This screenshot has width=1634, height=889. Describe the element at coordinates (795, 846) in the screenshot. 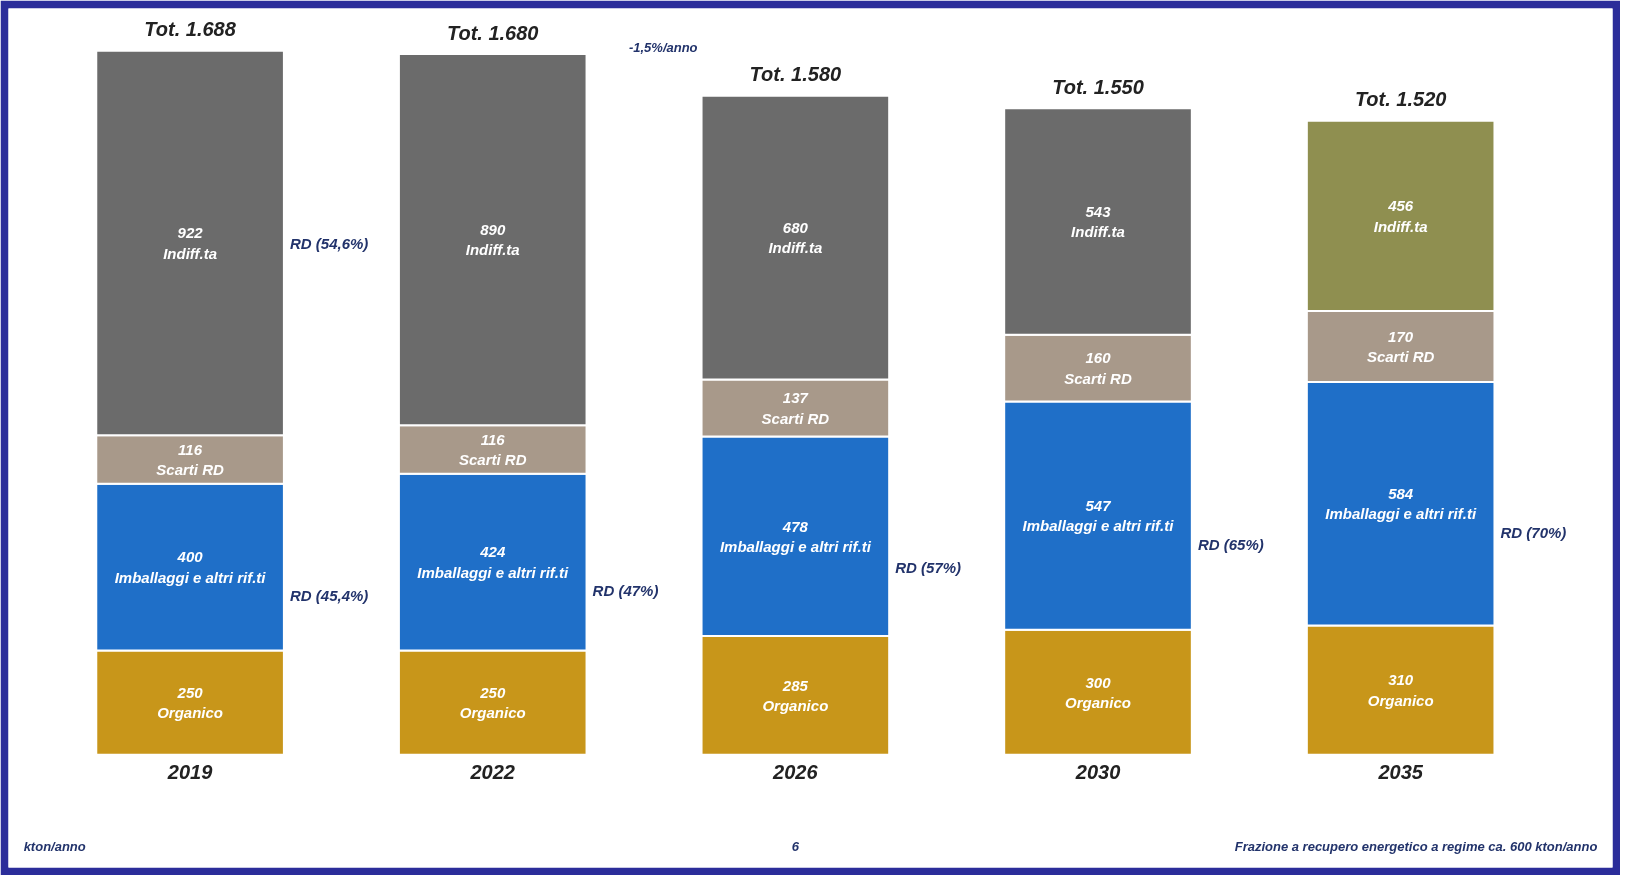

I see `text: 6` at that location.